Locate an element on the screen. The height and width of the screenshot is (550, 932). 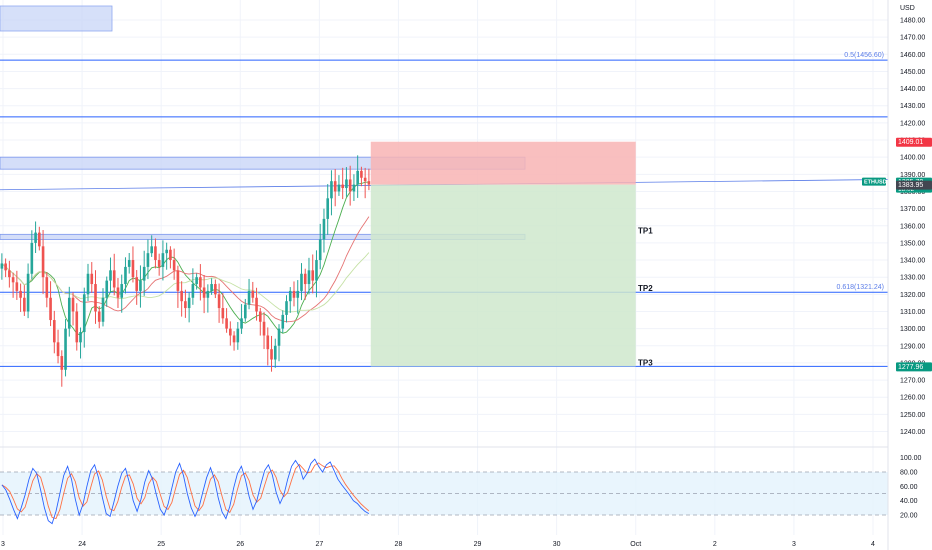
price-tick-label: 1270.00 is located at coordinates (912, 381).